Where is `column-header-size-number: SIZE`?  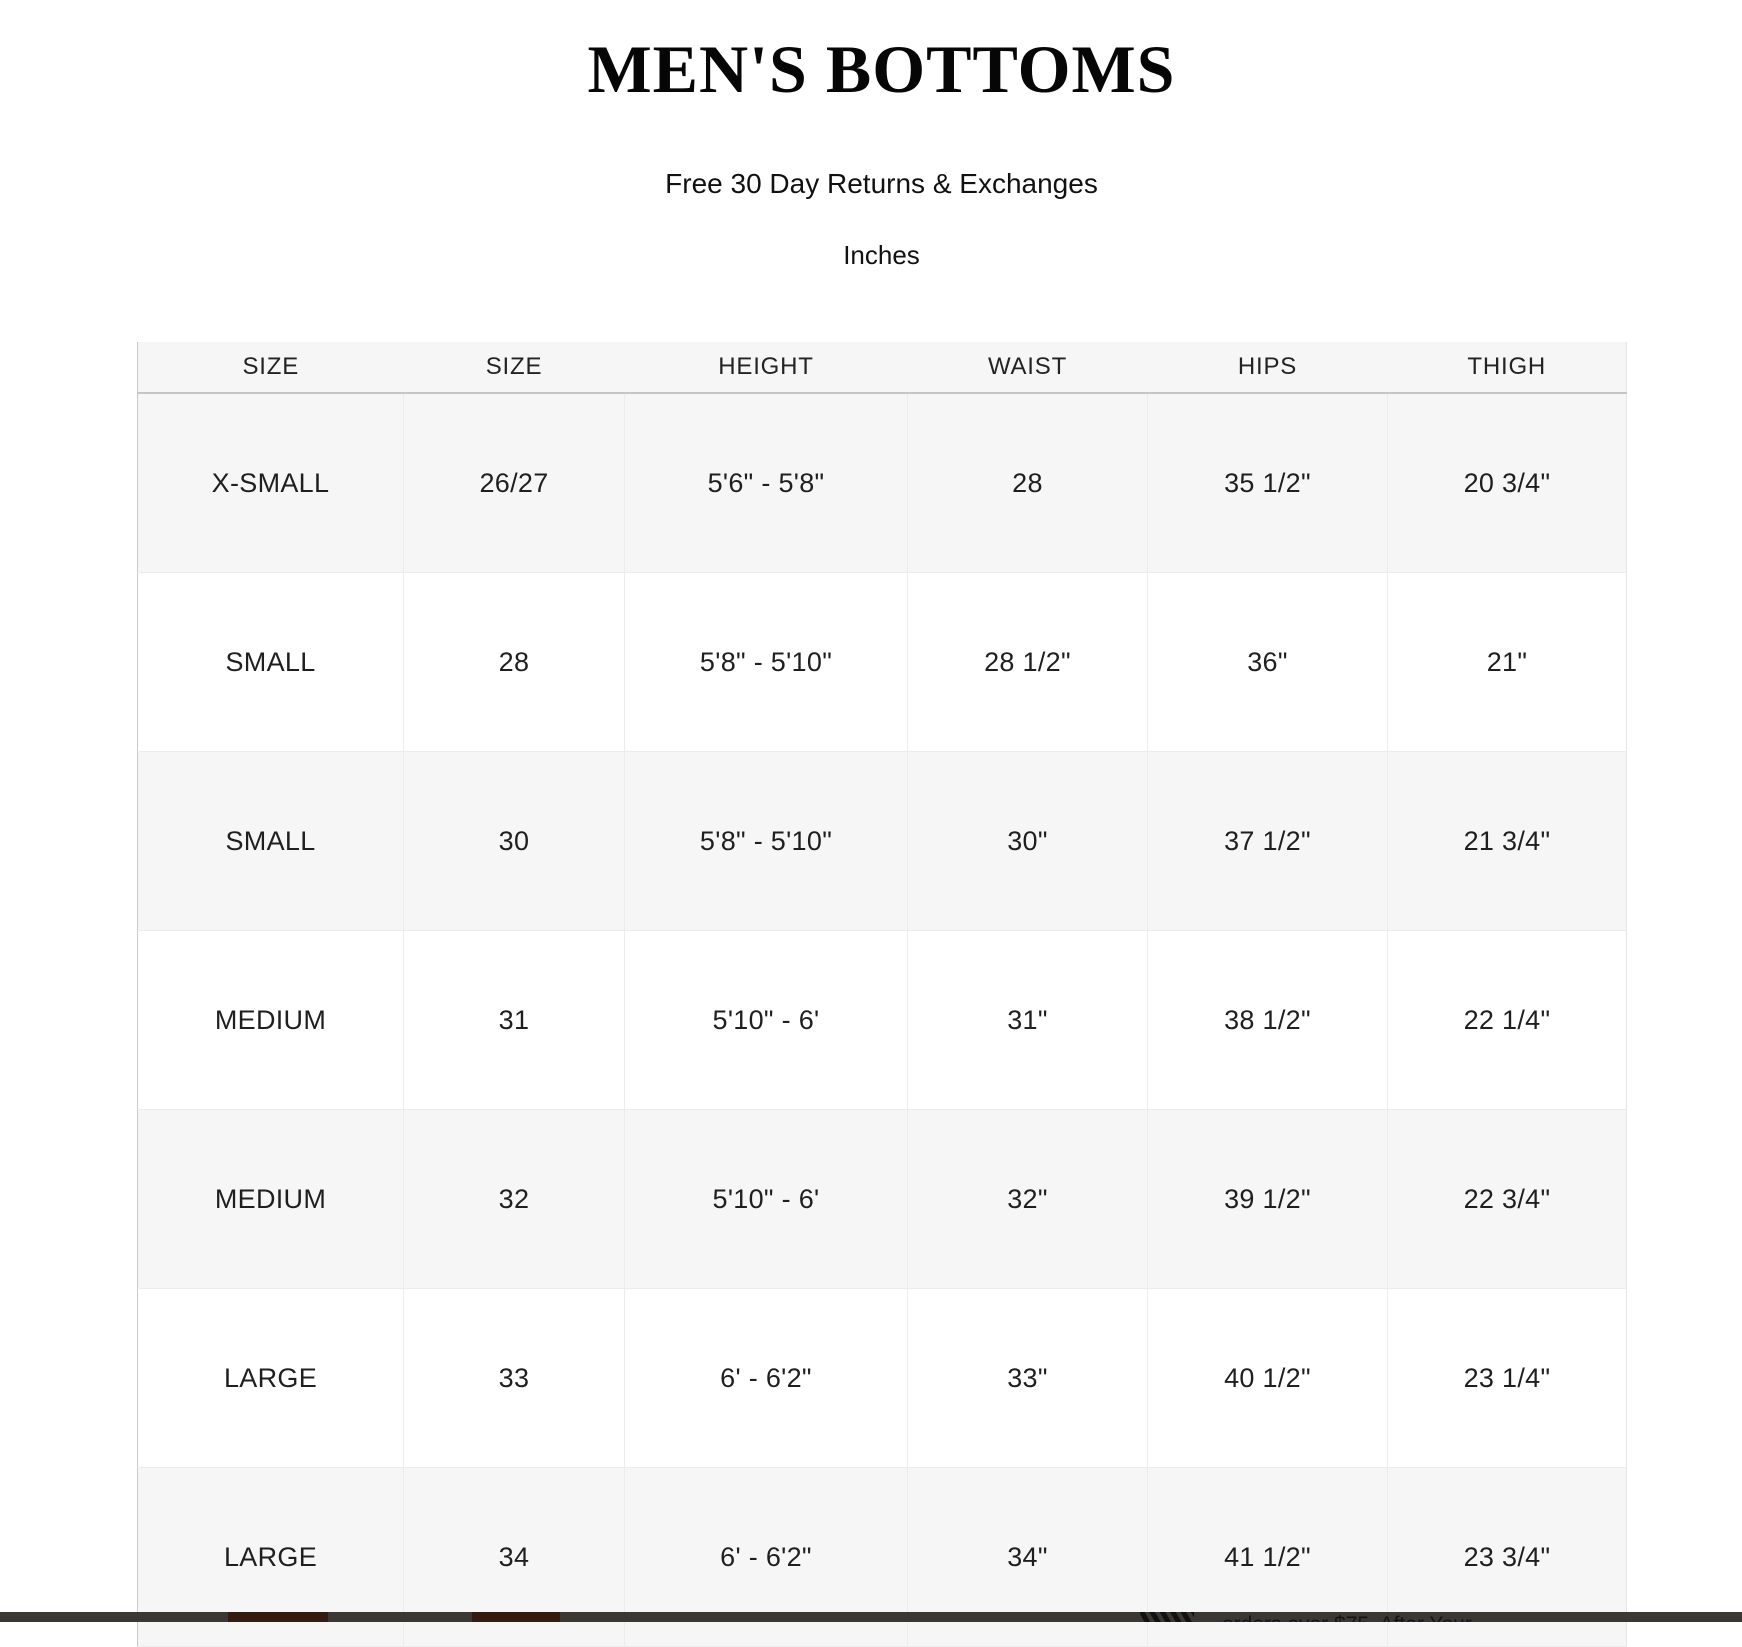
column-header-size-number: SIZE is located at coordinates (514, 368).